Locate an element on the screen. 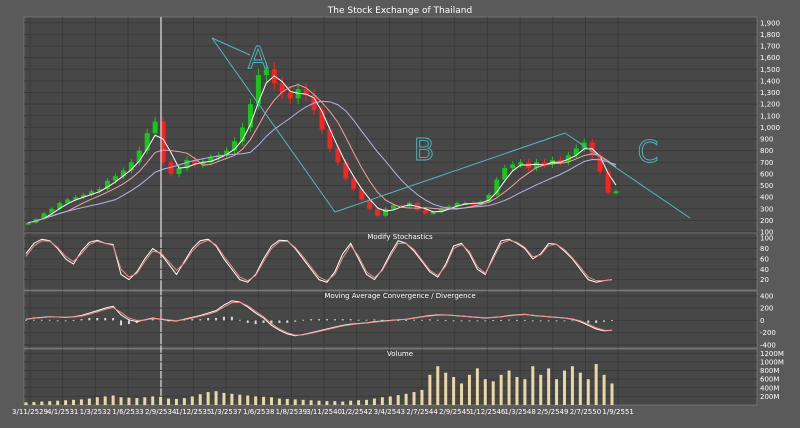 This screenshot has width=800, height=428. stoch-d-line is located at coordinates (319, 260).